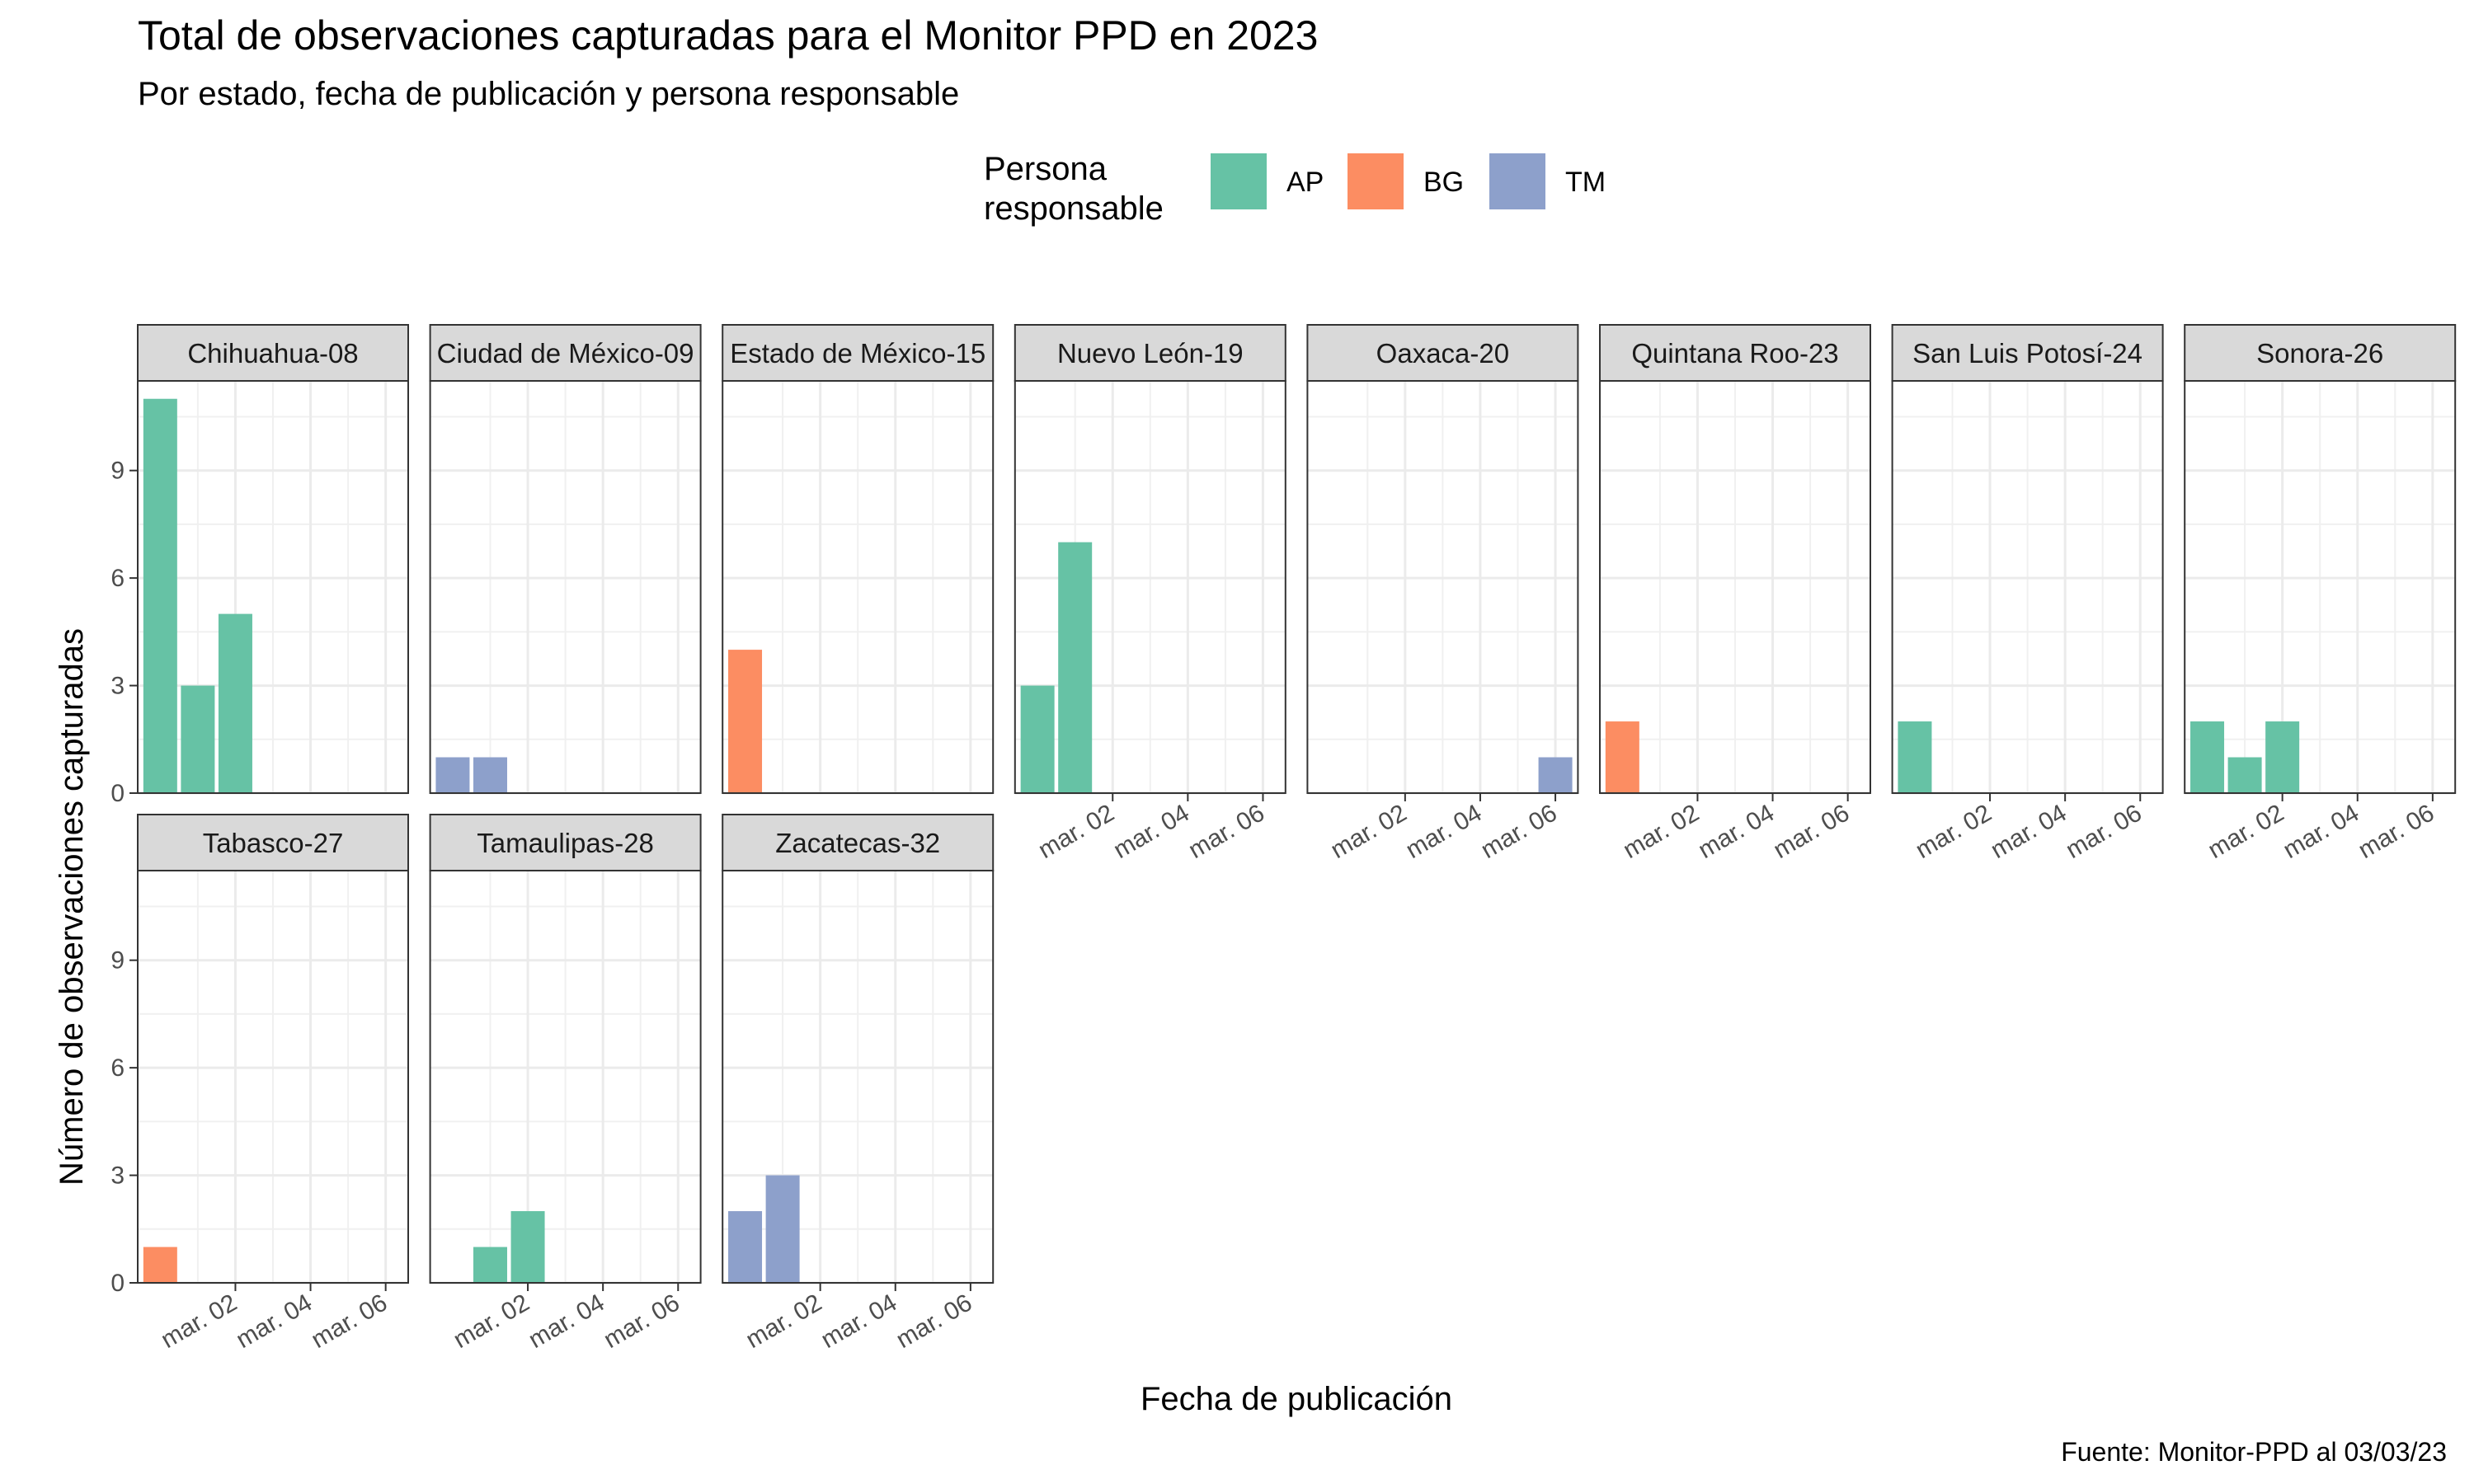 This screenshot has height=1484, width=2474. What do you see at coordinates (565, 843) in the screenshot?
I see `facet-label: Tamaulipas-28` at bounding box center [565, 843].